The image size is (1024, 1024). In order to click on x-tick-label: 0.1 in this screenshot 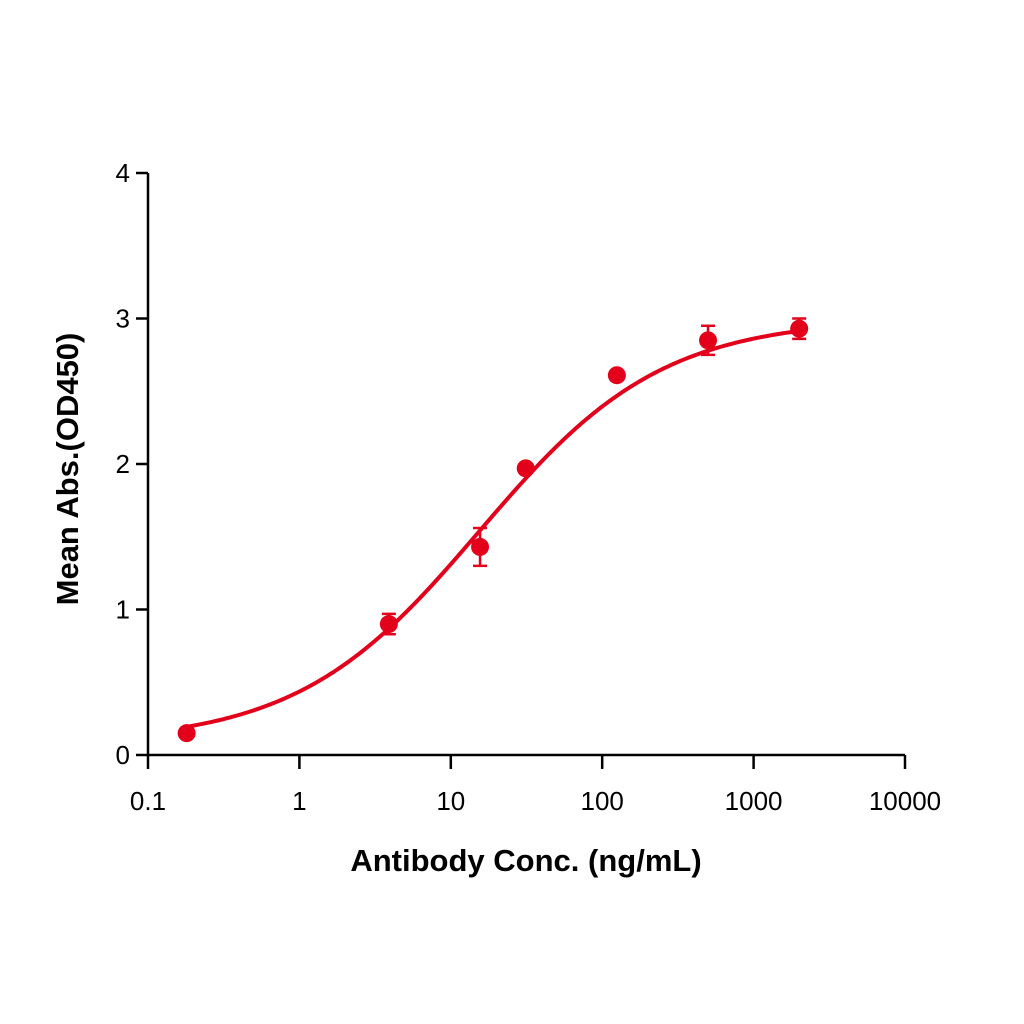, I will do `click(148, 801)`.